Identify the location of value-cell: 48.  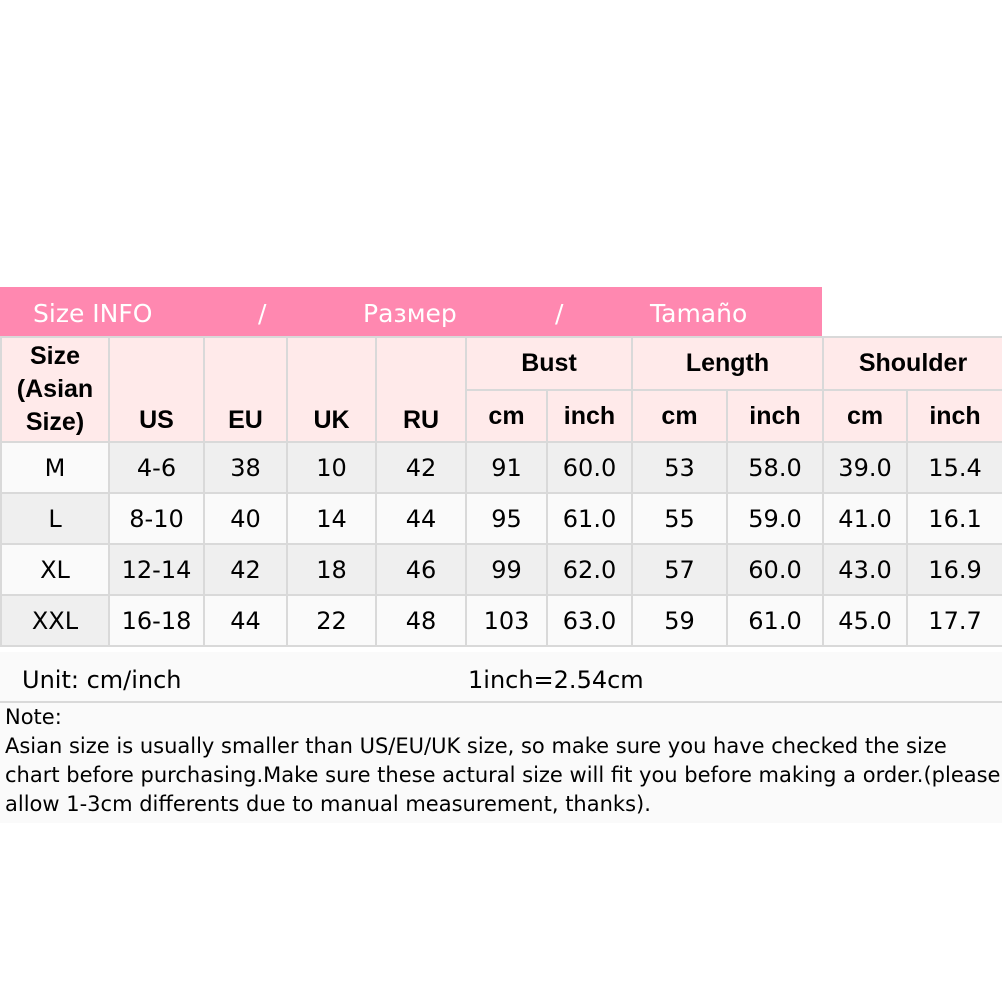
(421, 620).